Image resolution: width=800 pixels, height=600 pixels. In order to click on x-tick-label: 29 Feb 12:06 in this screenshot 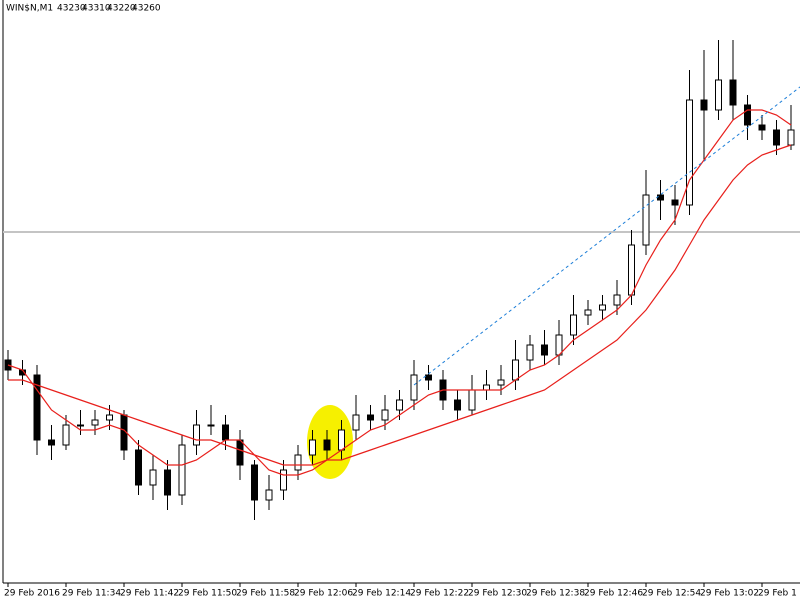, I will do `click(323, 594)`.